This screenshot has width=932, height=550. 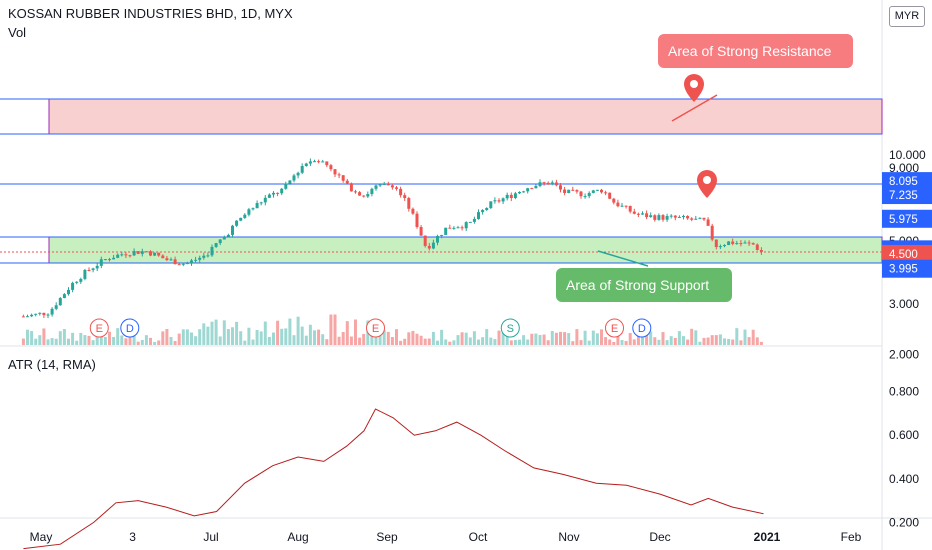 What do you see at coordinates (644, 285) in the screenshot?
I see `support-callout: Area of Strong Support` at bounding box center [644, 285].